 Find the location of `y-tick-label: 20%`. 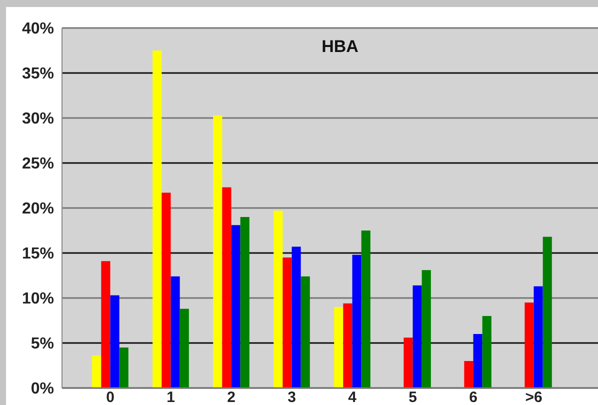

y-tick-label: 20% is located at coordinates (38, 209).